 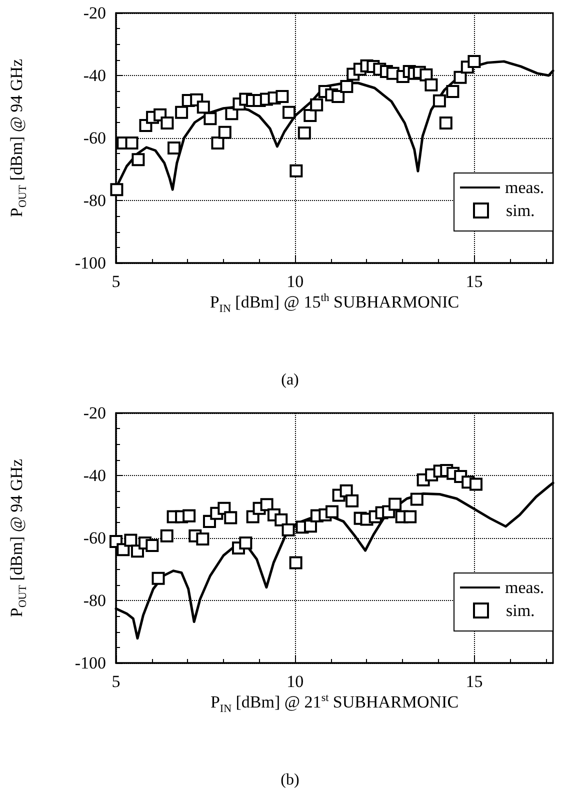 I want to click on x-axis-title: P$_{IN}$ [dBm] @ 21$^{st}$ SUBHARMONIC, so click(x=334, y=704).